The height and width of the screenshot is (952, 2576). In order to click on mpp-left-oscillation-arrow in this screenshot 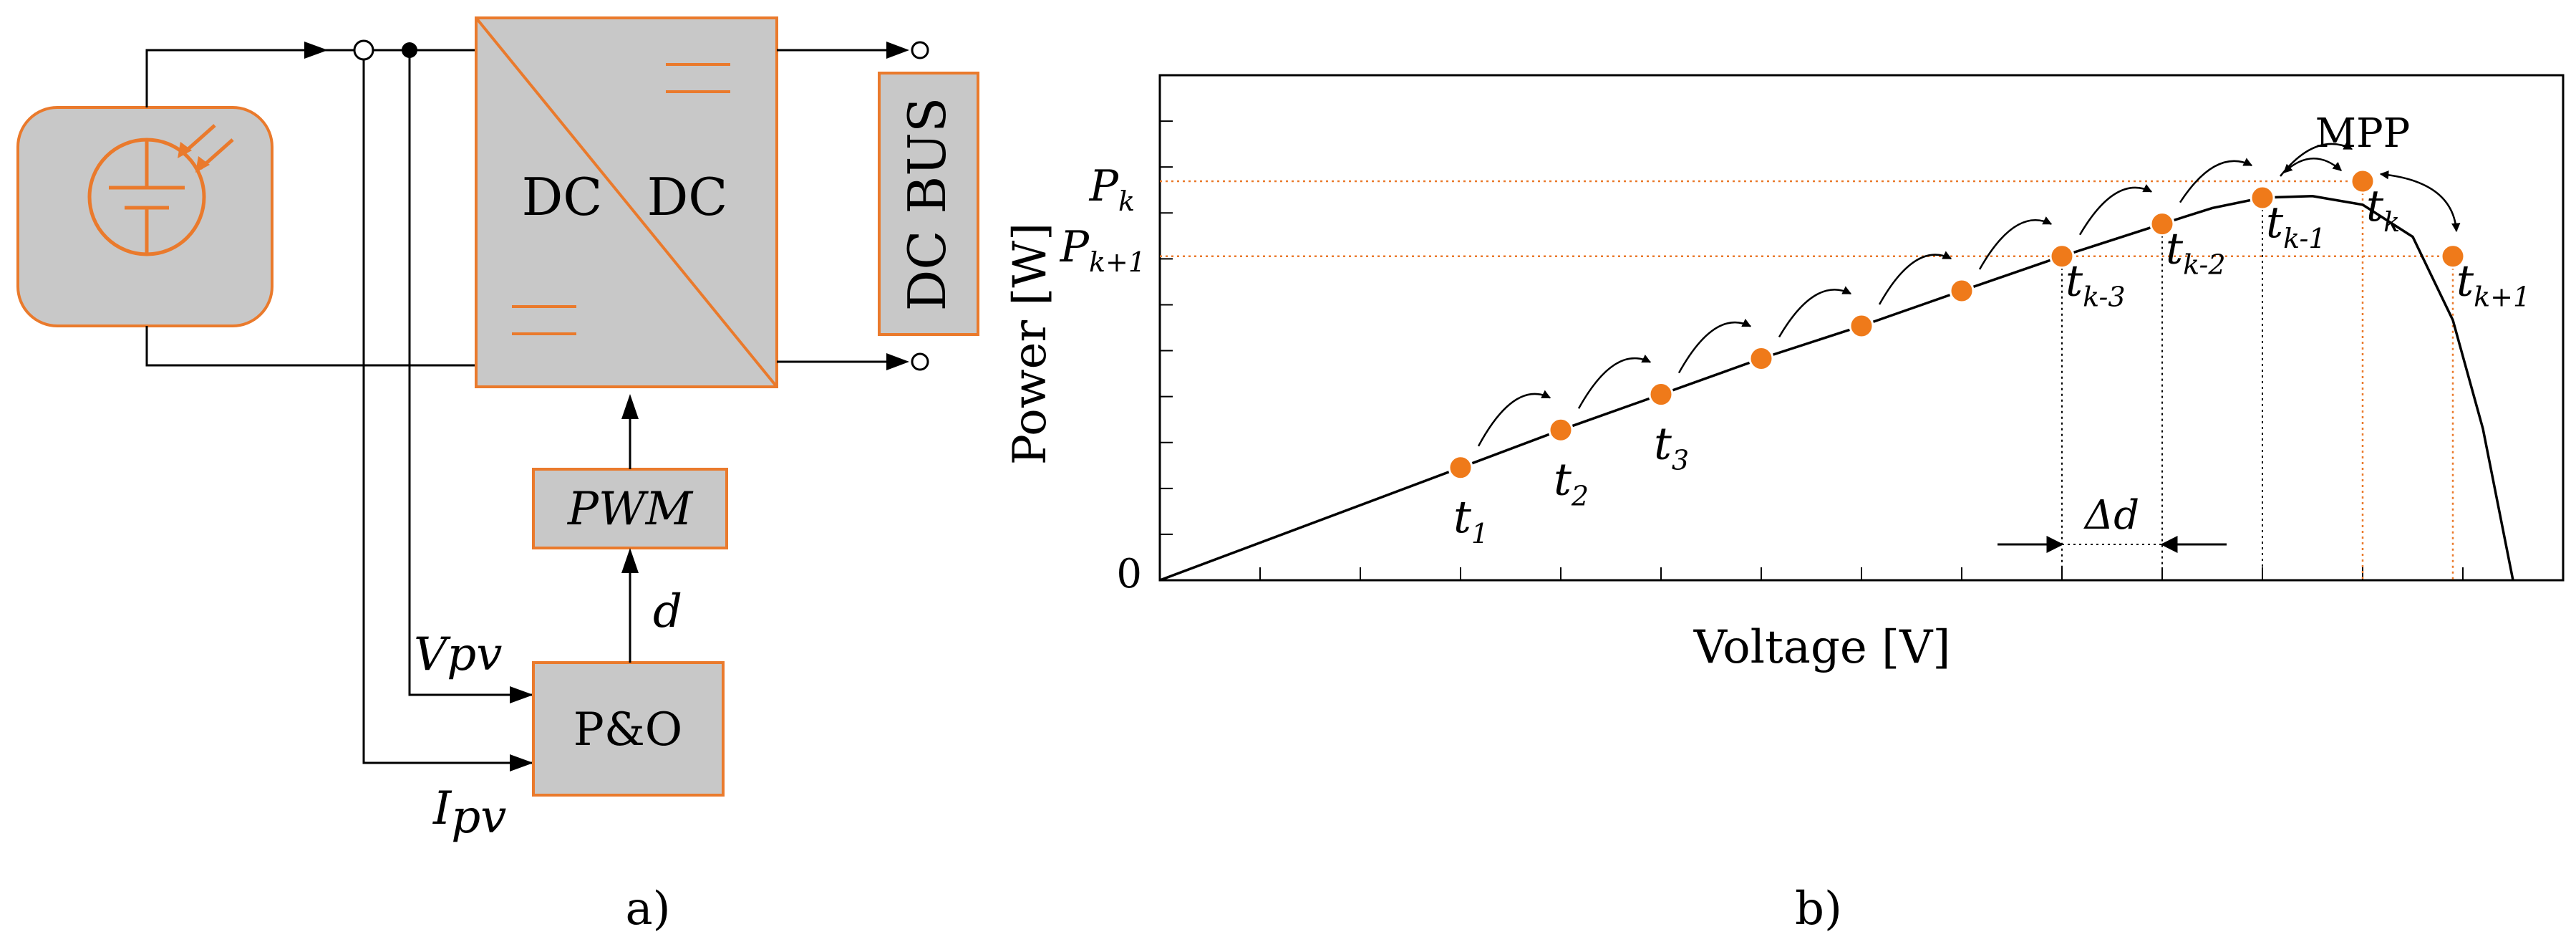, I will do `click(2312, 165)`.